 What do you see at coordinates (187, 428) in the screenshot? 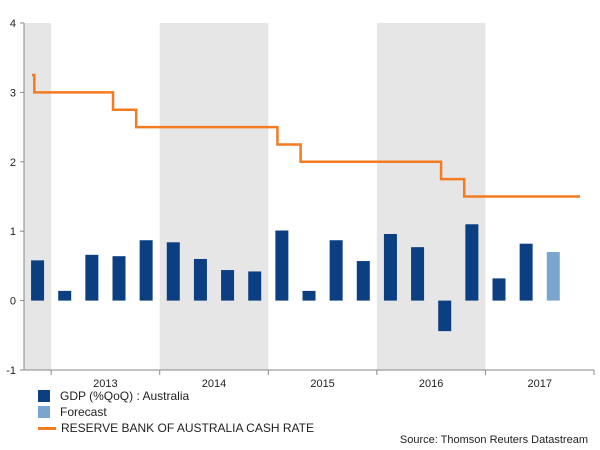
I see `legend-label-cash-rate: RESERVE BANK OF AUSTRALIA CASH RATE` at bounding box center [187, 428].